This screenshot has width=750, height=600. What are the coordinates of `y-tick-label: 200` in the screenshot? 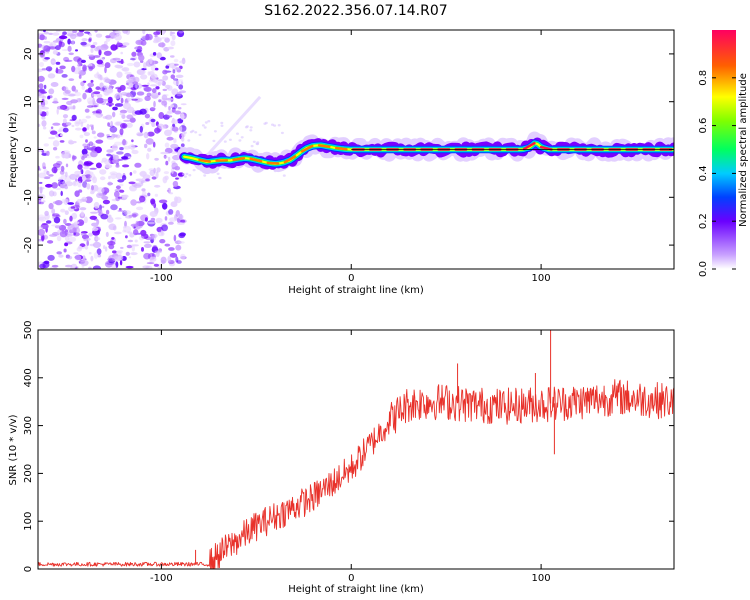 It's located at (28, 473).